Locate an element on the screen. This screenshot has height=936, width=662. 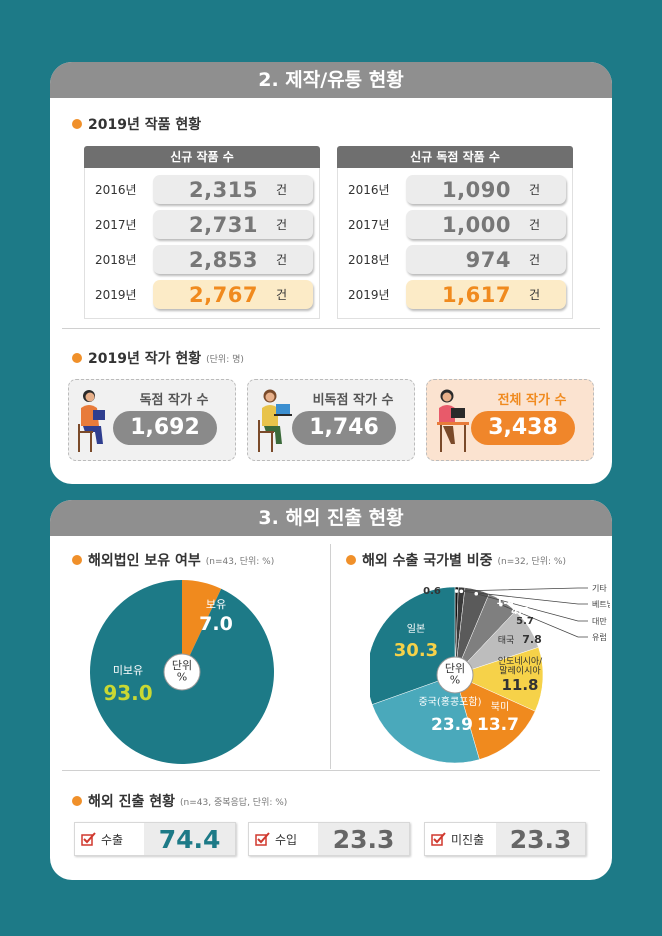
slice-value: 5.7 is located at coordinates (525, 621).